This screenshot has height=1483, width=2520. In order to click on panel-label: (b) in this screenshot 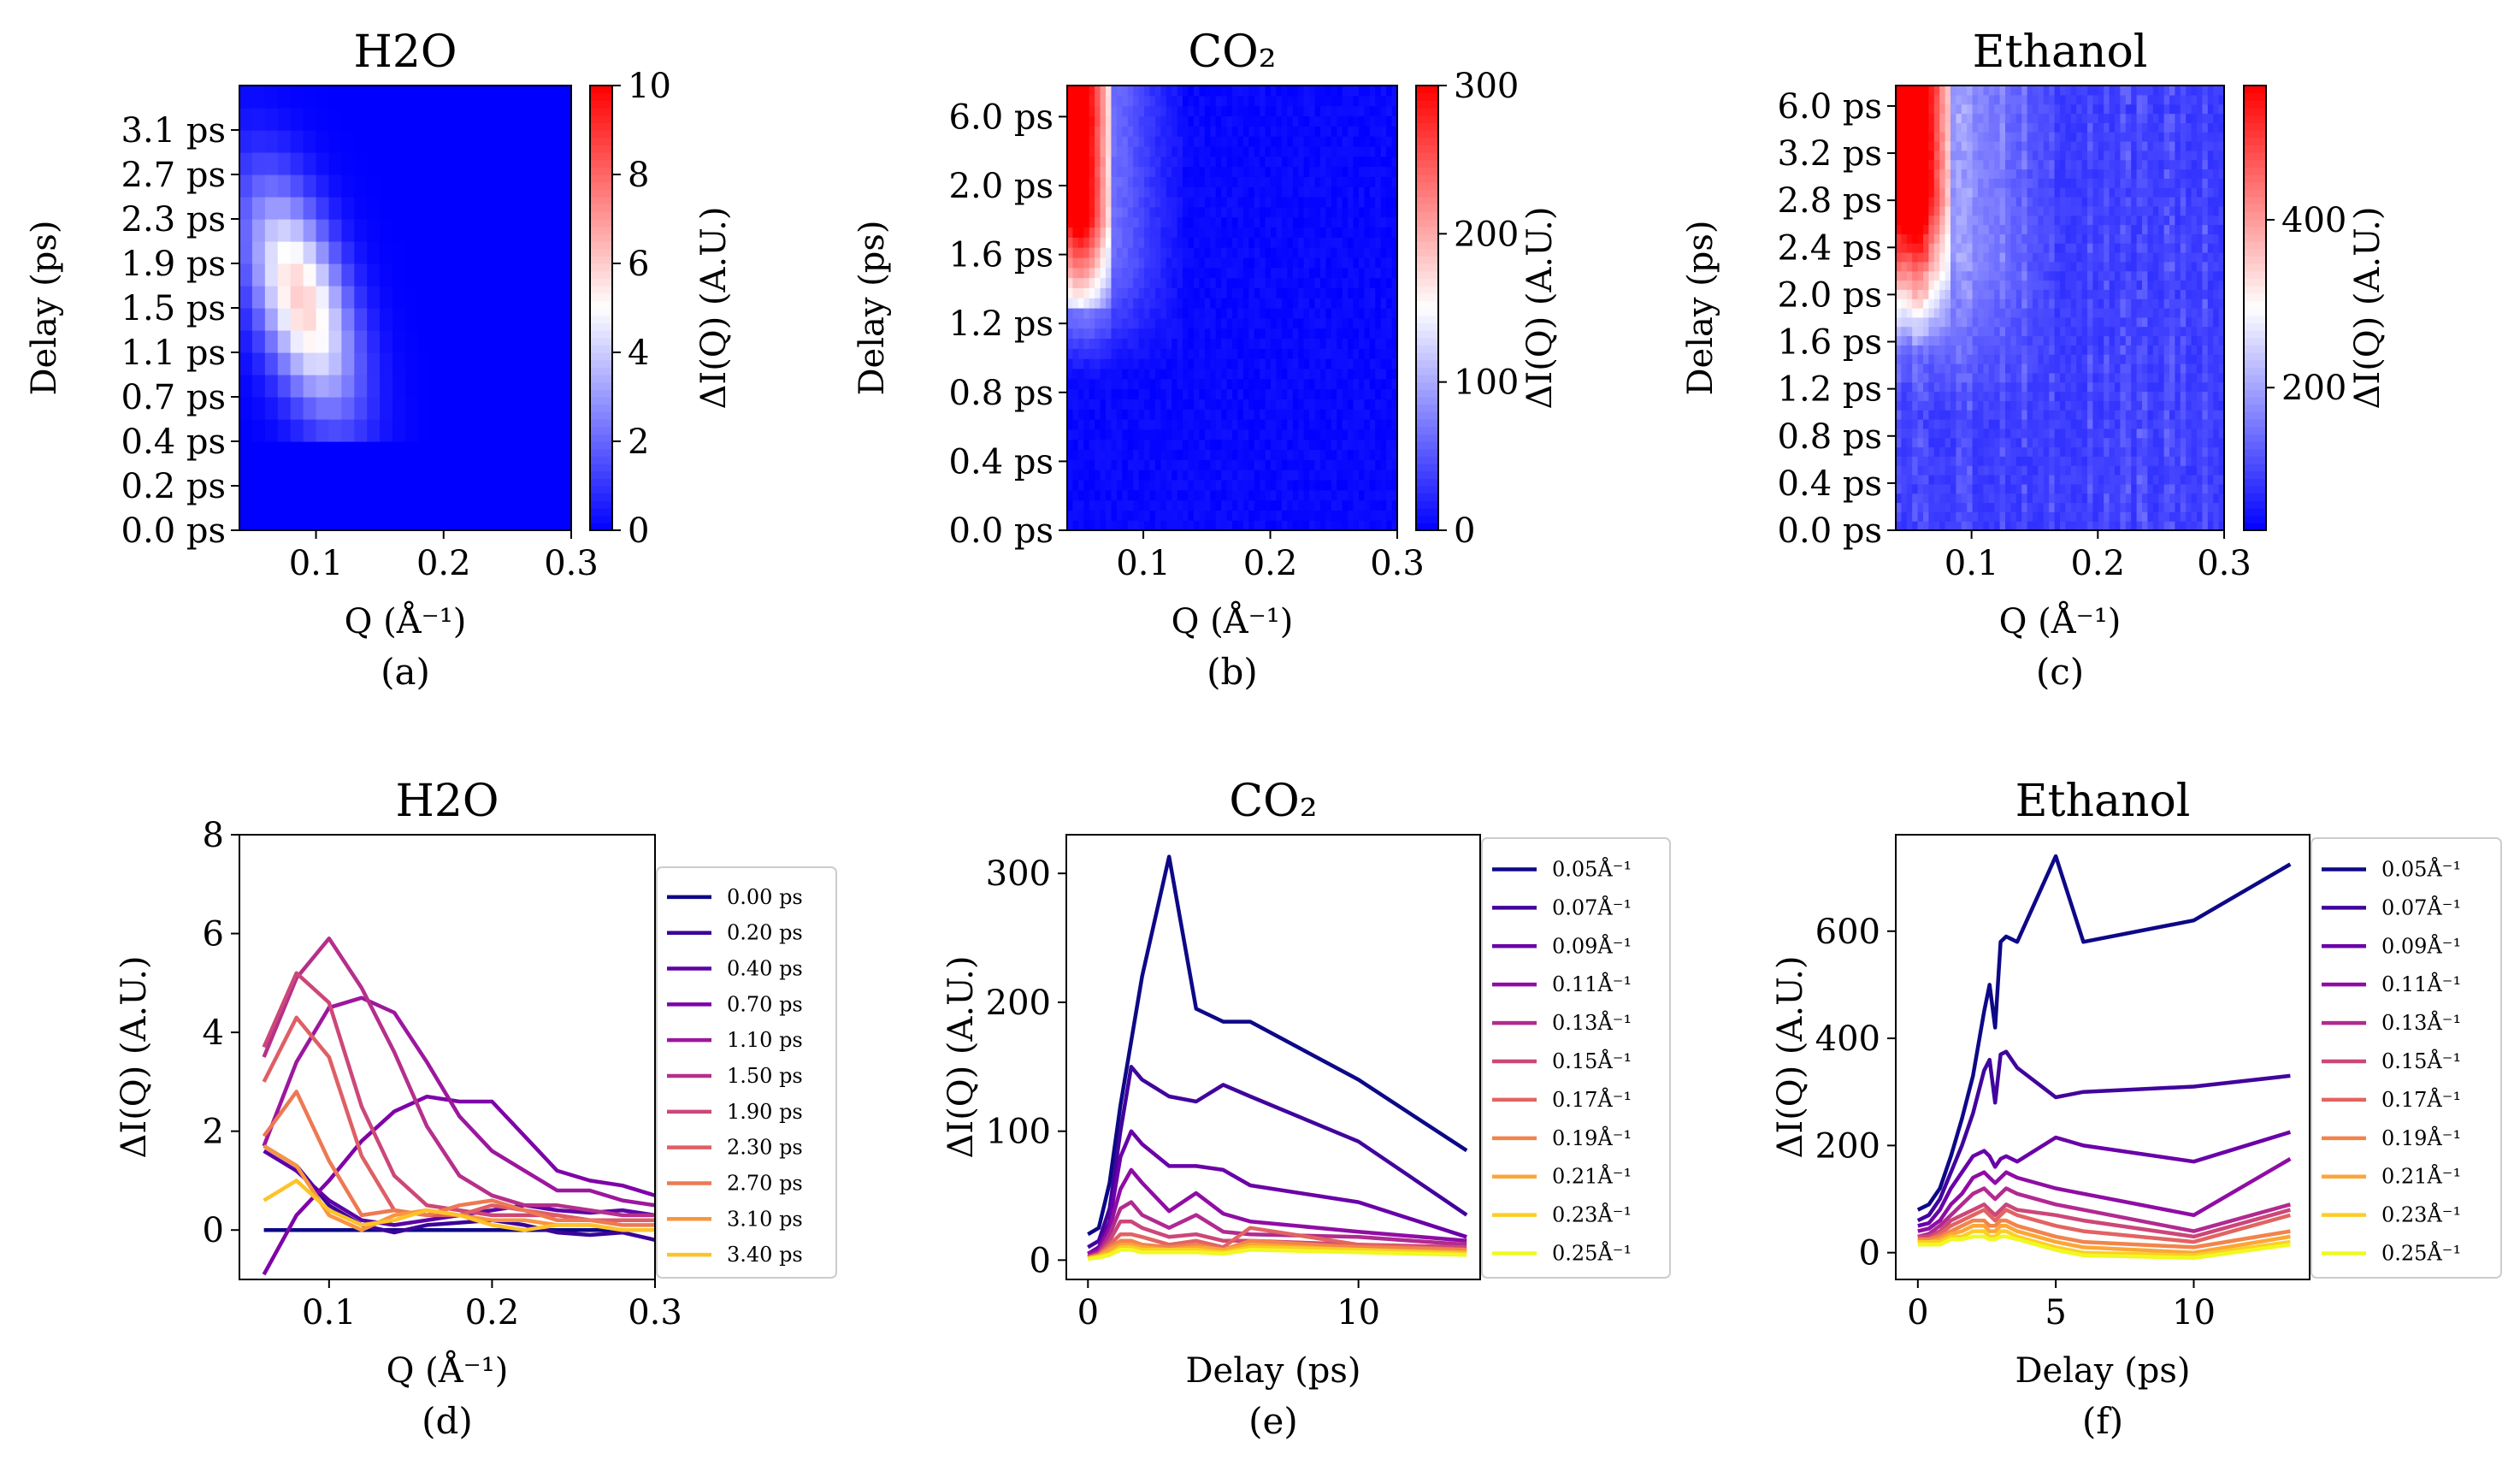, I will do `click(1232, 672)`.